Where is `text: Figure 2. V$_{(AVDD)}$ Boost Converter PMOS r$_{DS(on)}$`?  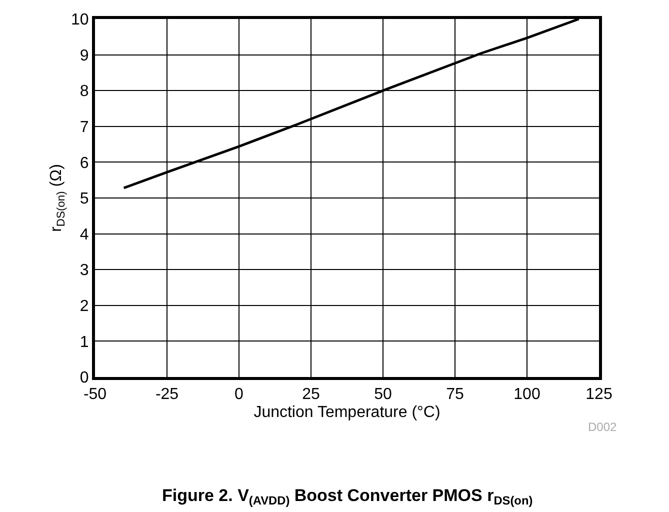 text: Figure 2. V$_{(AVDD)}$ Boost Converter PMOS r$_{DS(on)}$ is located at coordinates (347, 497).